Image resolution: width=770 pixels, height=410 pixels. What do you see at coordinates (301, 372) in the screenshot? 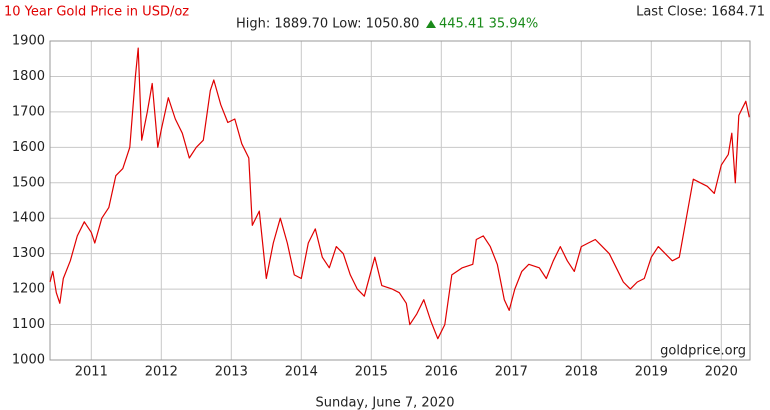
I see `x-tick-label: 2014` at bounding box center [301, 372].